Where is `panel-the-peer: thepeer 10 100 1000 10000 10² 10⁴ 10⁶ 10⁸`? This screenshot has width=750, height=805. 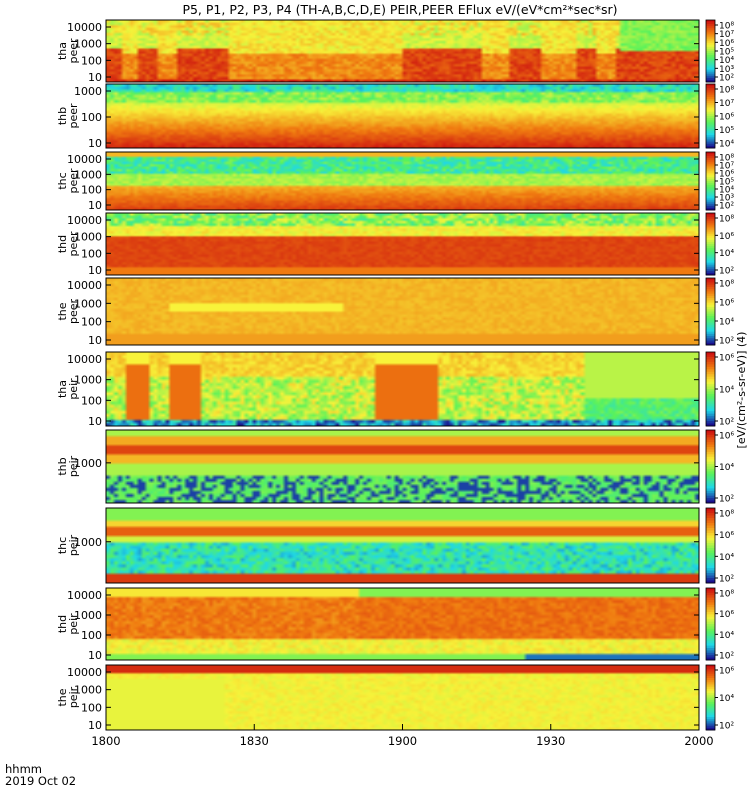
panel-the-peer: thepeer 10 100 1000 10000 10² 10⁴ 10⁶ 10⁸ is located at coordinates (395, 312).